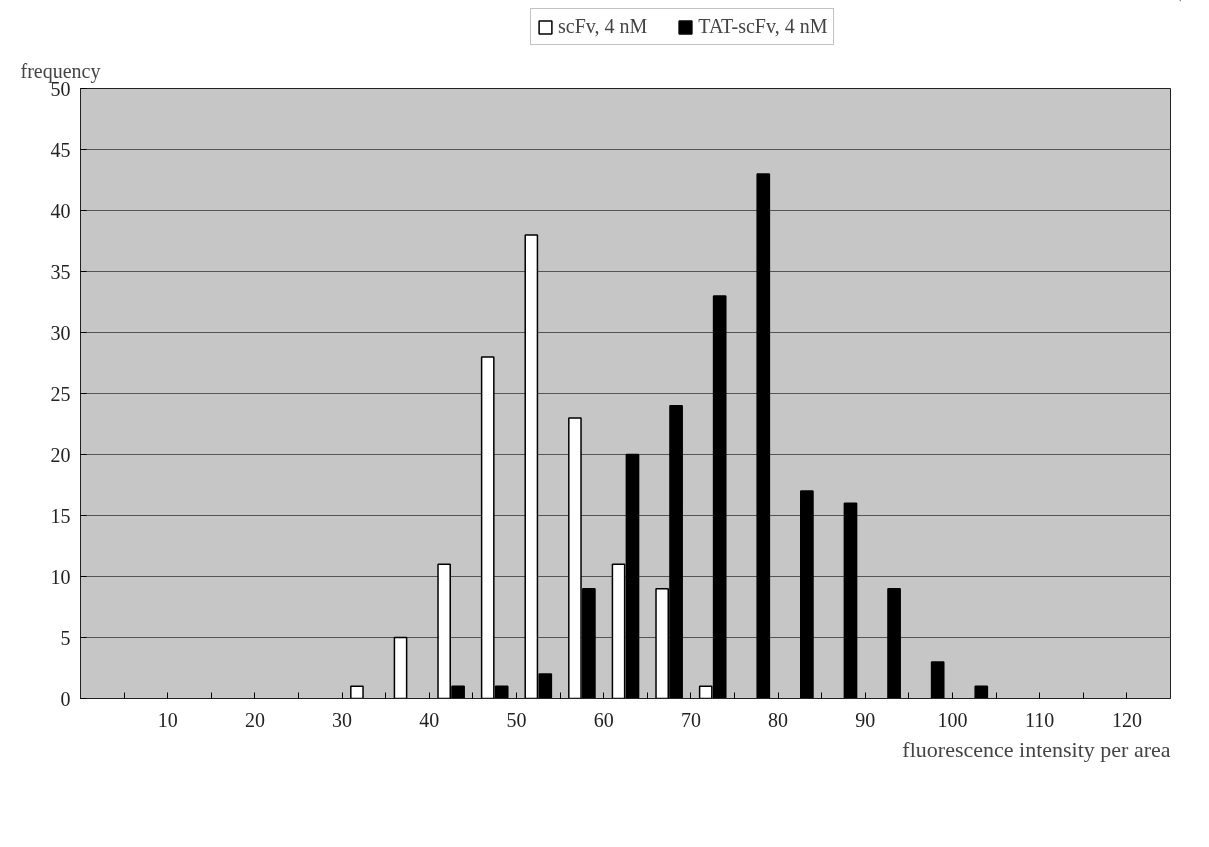 This screenshot has height=847, width=1209. Describe the element at coordinates (763, 26) in the screenshot. I see `legend-label: TAT-scFv, 4 nM` at that location.